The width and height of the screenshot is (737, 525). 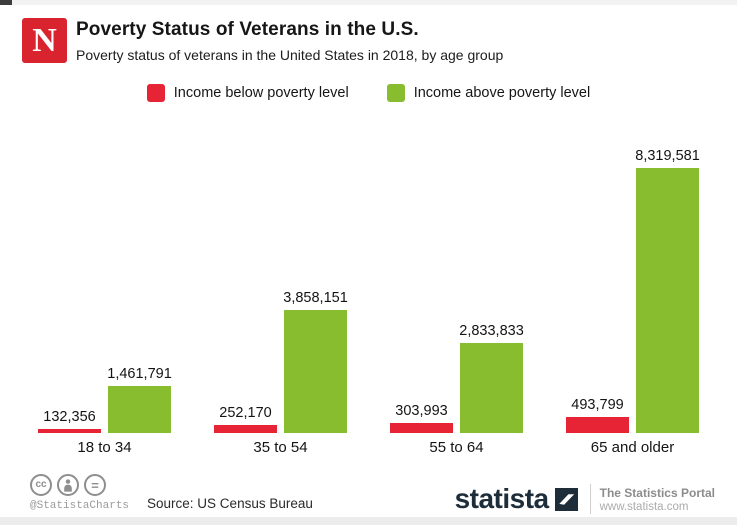 I want to click on category-label: 18 to 34, so click(x=104, y=447).